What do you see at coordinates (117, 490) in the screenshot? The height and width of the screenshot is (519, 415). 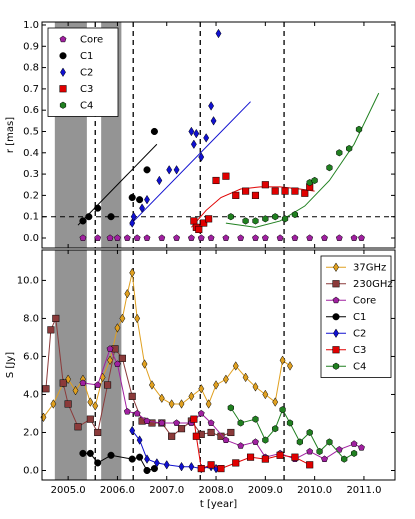 I see `x-tick-label: 2006.0` at bounding box center [117, 490].